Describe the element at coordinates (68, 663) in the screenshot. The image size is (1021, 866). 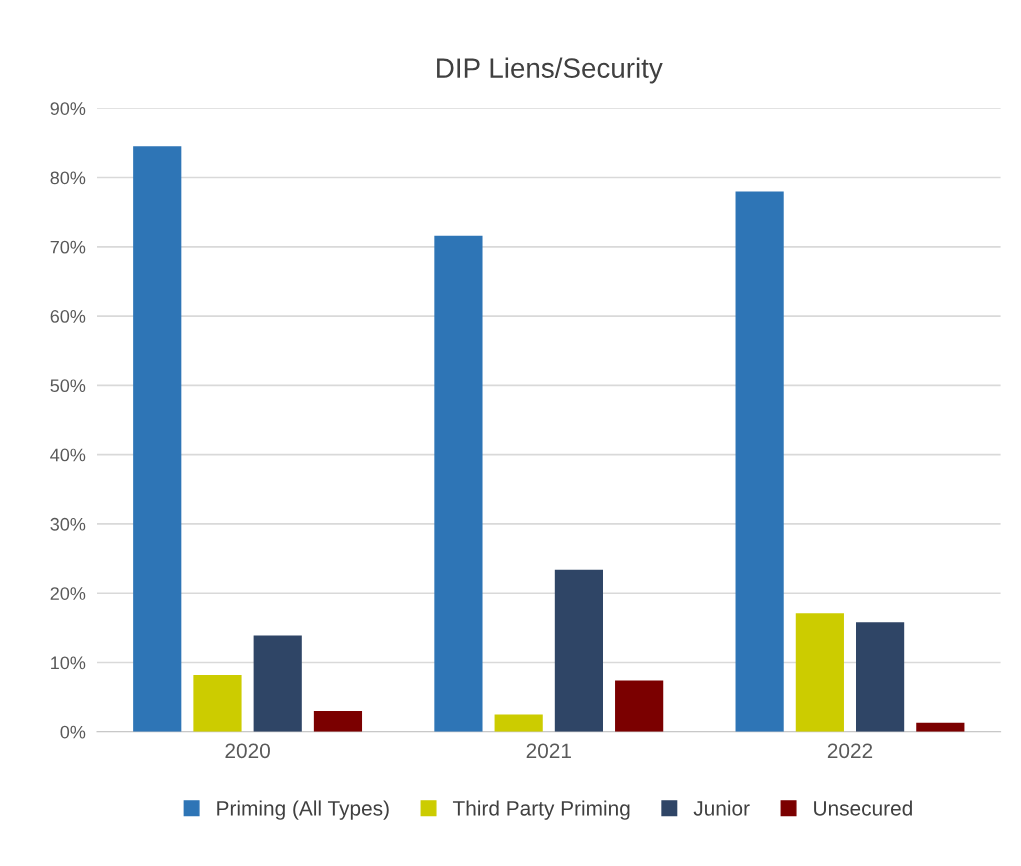
I see `y-tick-label: 10%` at that location.